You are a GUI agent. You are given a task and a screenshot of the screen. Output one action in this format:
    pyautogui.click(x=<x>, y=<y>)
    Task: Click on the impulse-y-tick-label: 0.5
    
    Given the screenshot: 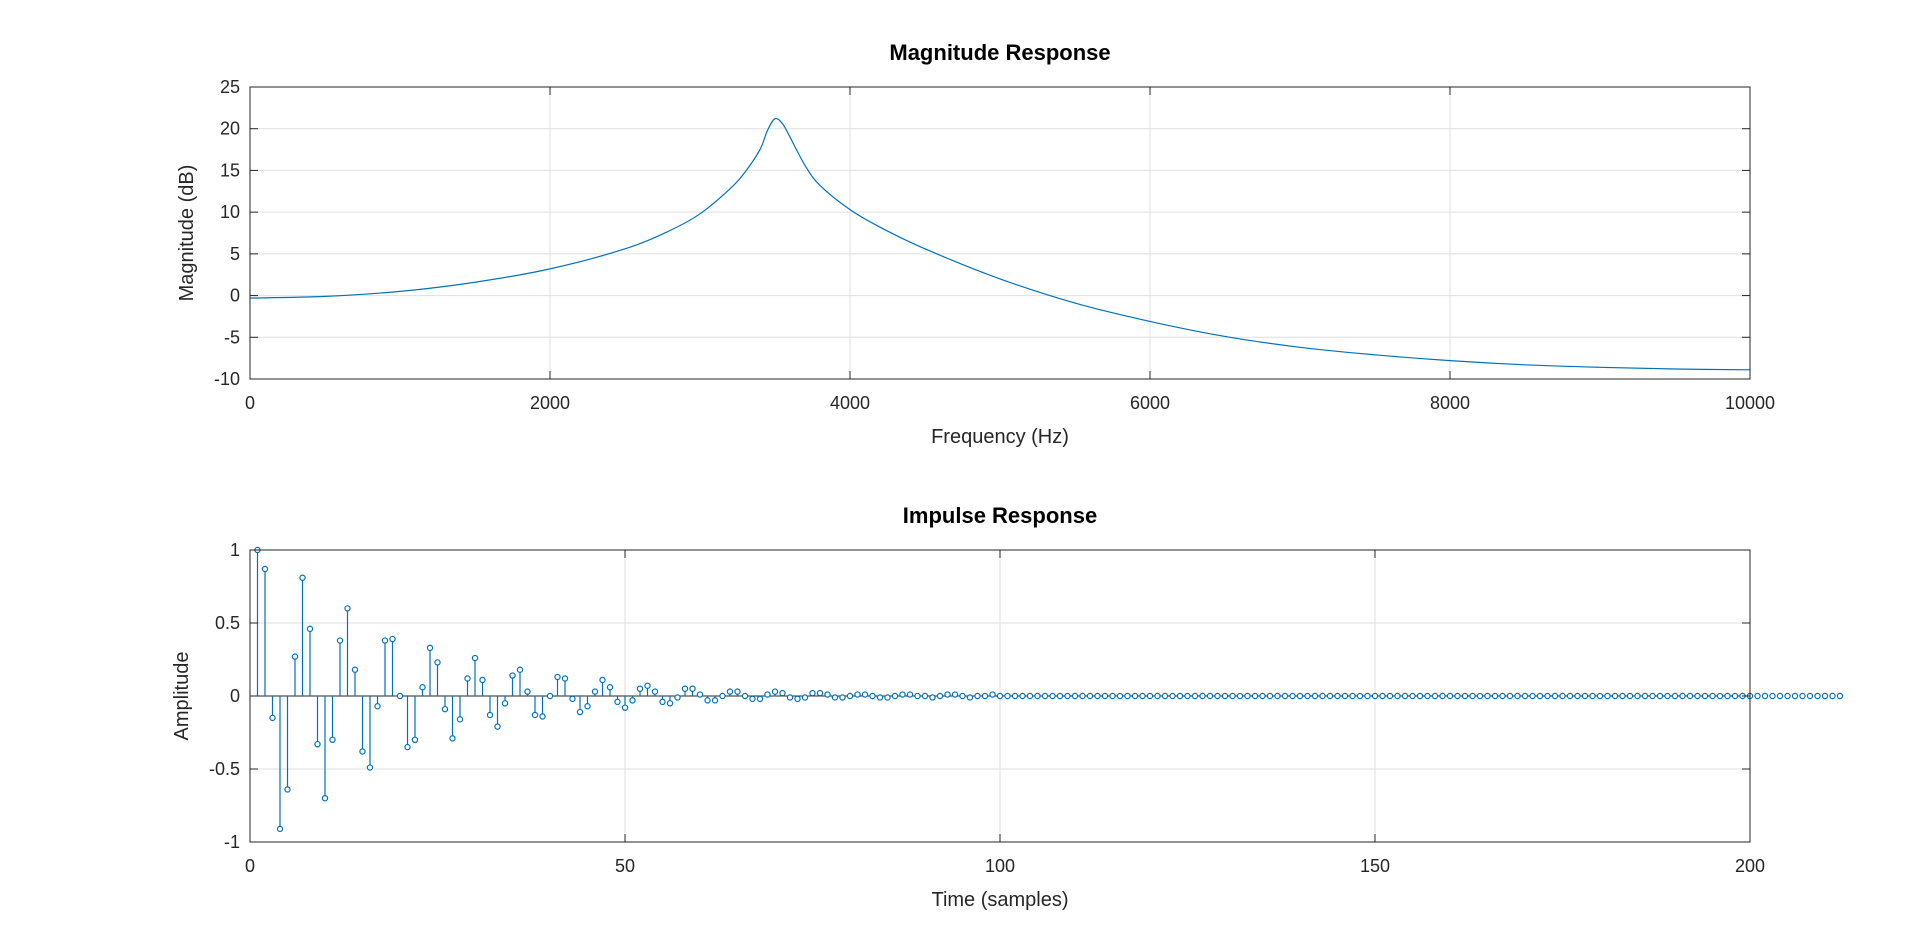 What is the action you would take?
    pyautogui.click(x=227, y=623)
    